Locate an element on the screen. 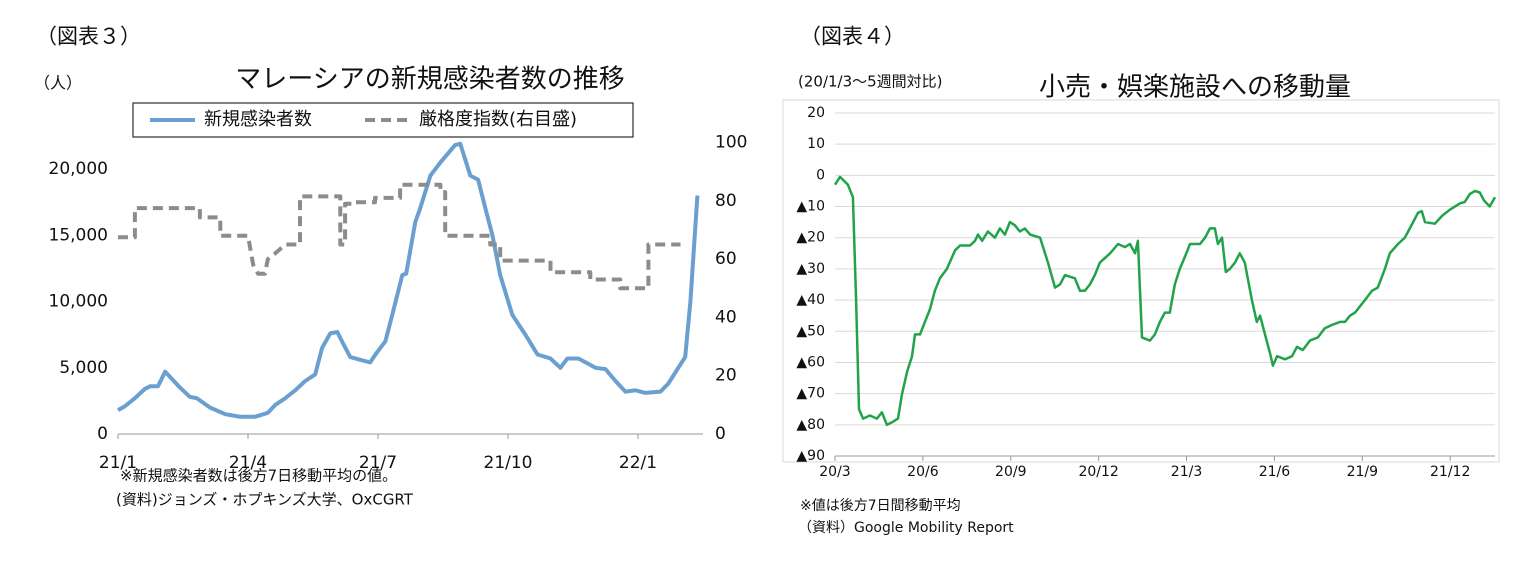 This screenshot has width=1531, height=572. y-tick-label: 20,000 is located at coordinates (78, 169).